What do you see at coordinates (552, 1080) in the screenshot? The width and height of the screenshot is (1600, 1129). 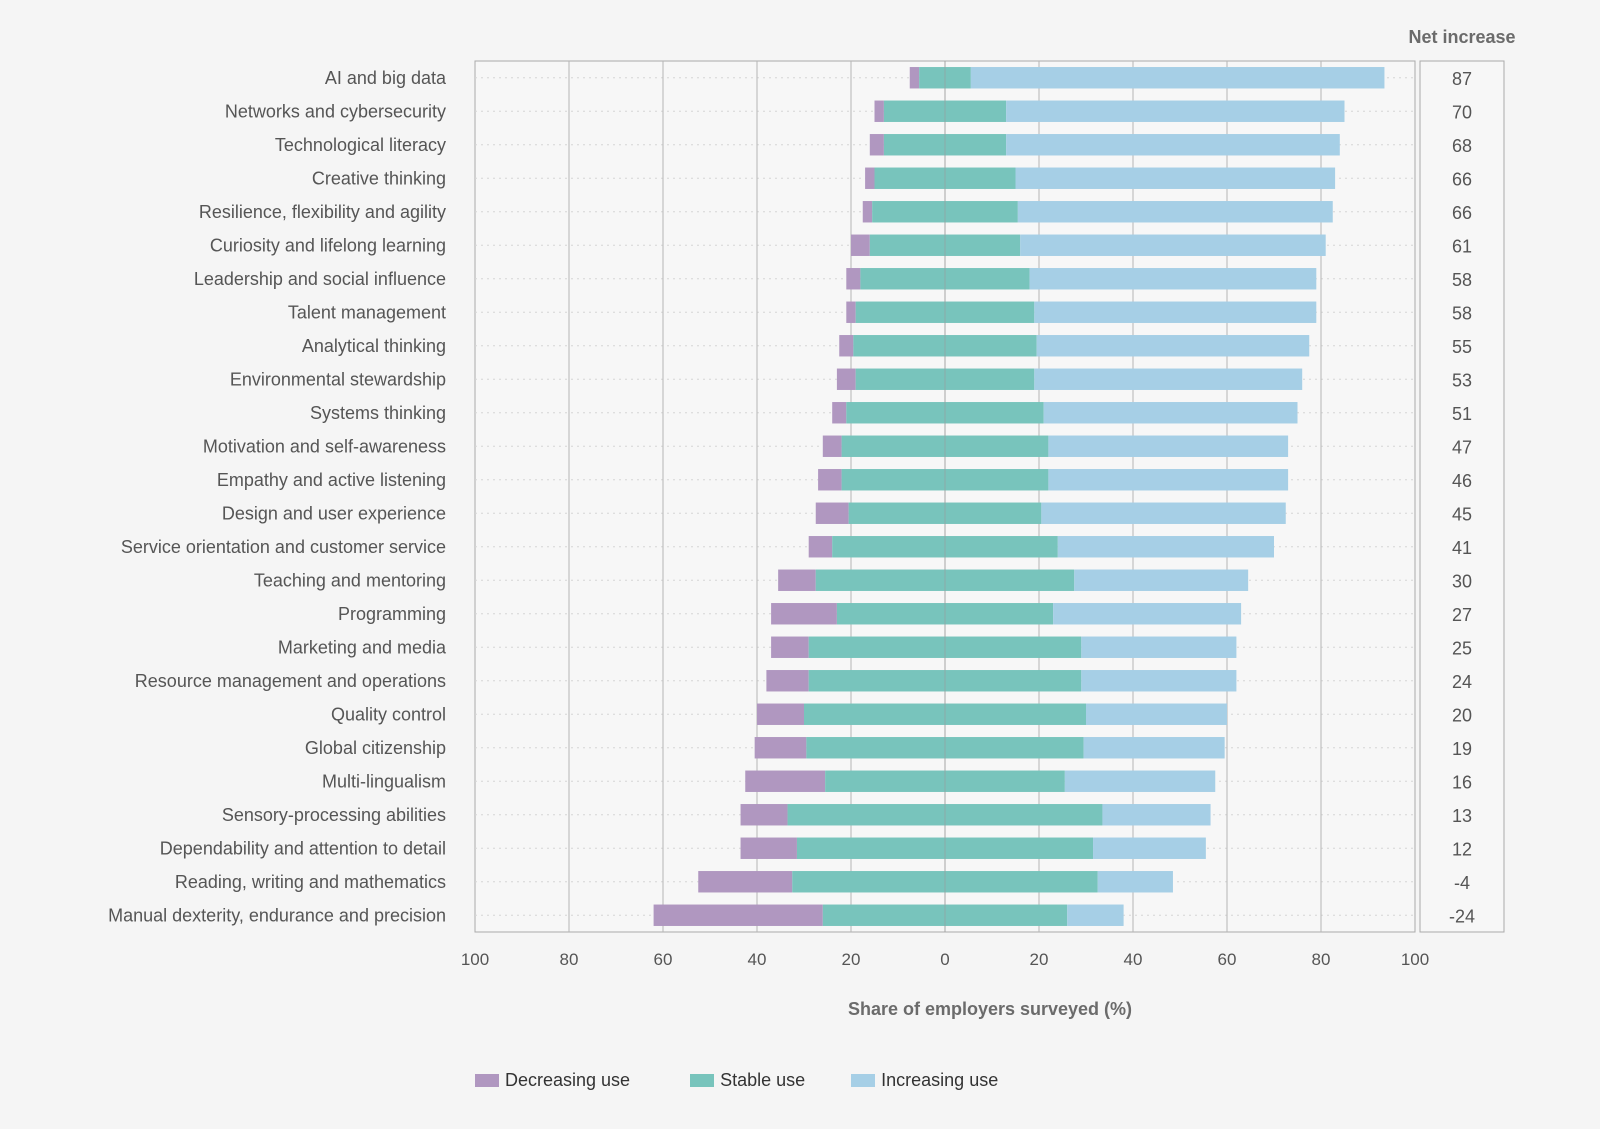 I see `legend-item-decreasing: Decreasing use` at bounding box center [552, 1080].